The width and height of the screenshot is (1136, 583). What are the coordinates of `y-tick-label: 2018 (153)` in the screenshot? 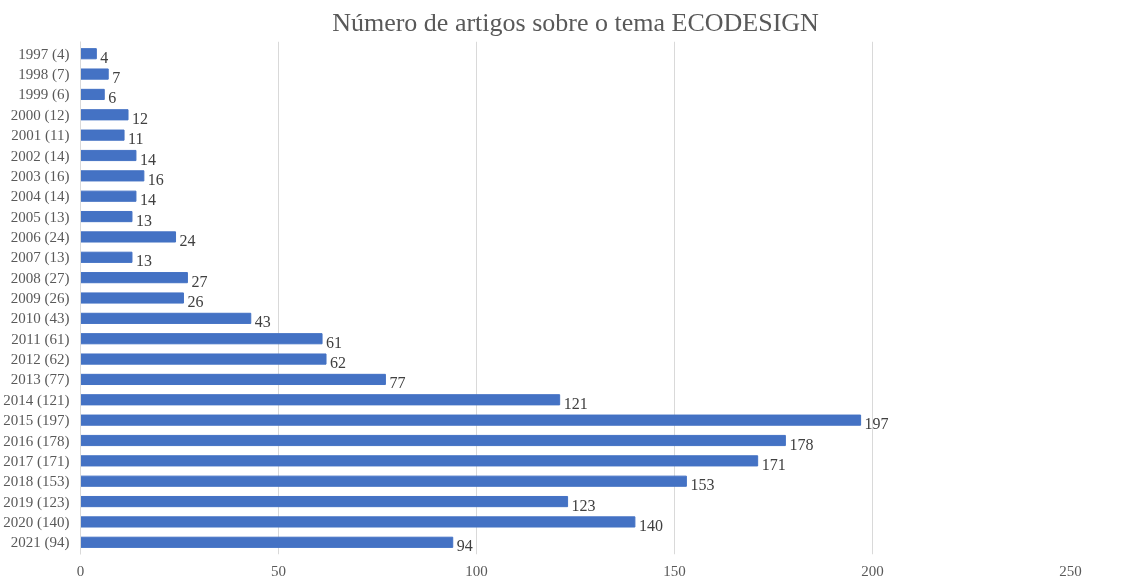 It's located at (36, 482).